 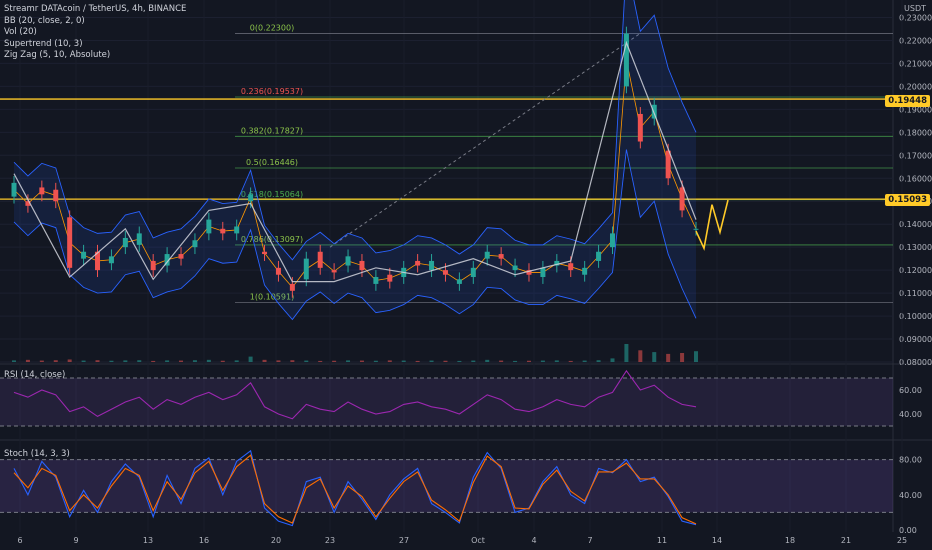 I want to click on fib-level-label: 0.236(0.19537), so click(x=272, y=91).